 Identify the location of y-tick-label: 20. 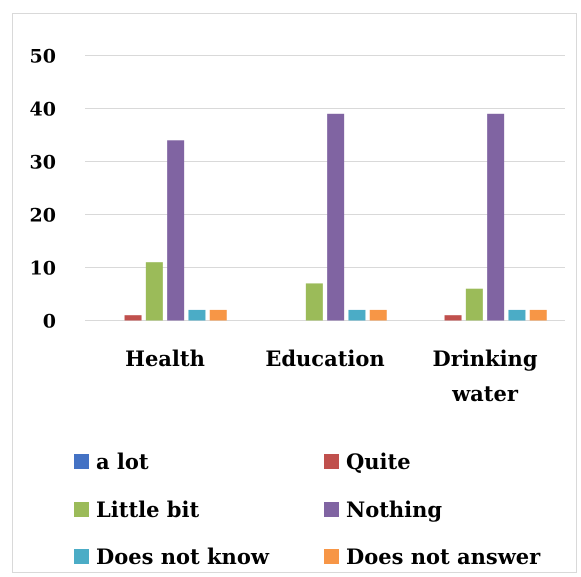
(43, 216).